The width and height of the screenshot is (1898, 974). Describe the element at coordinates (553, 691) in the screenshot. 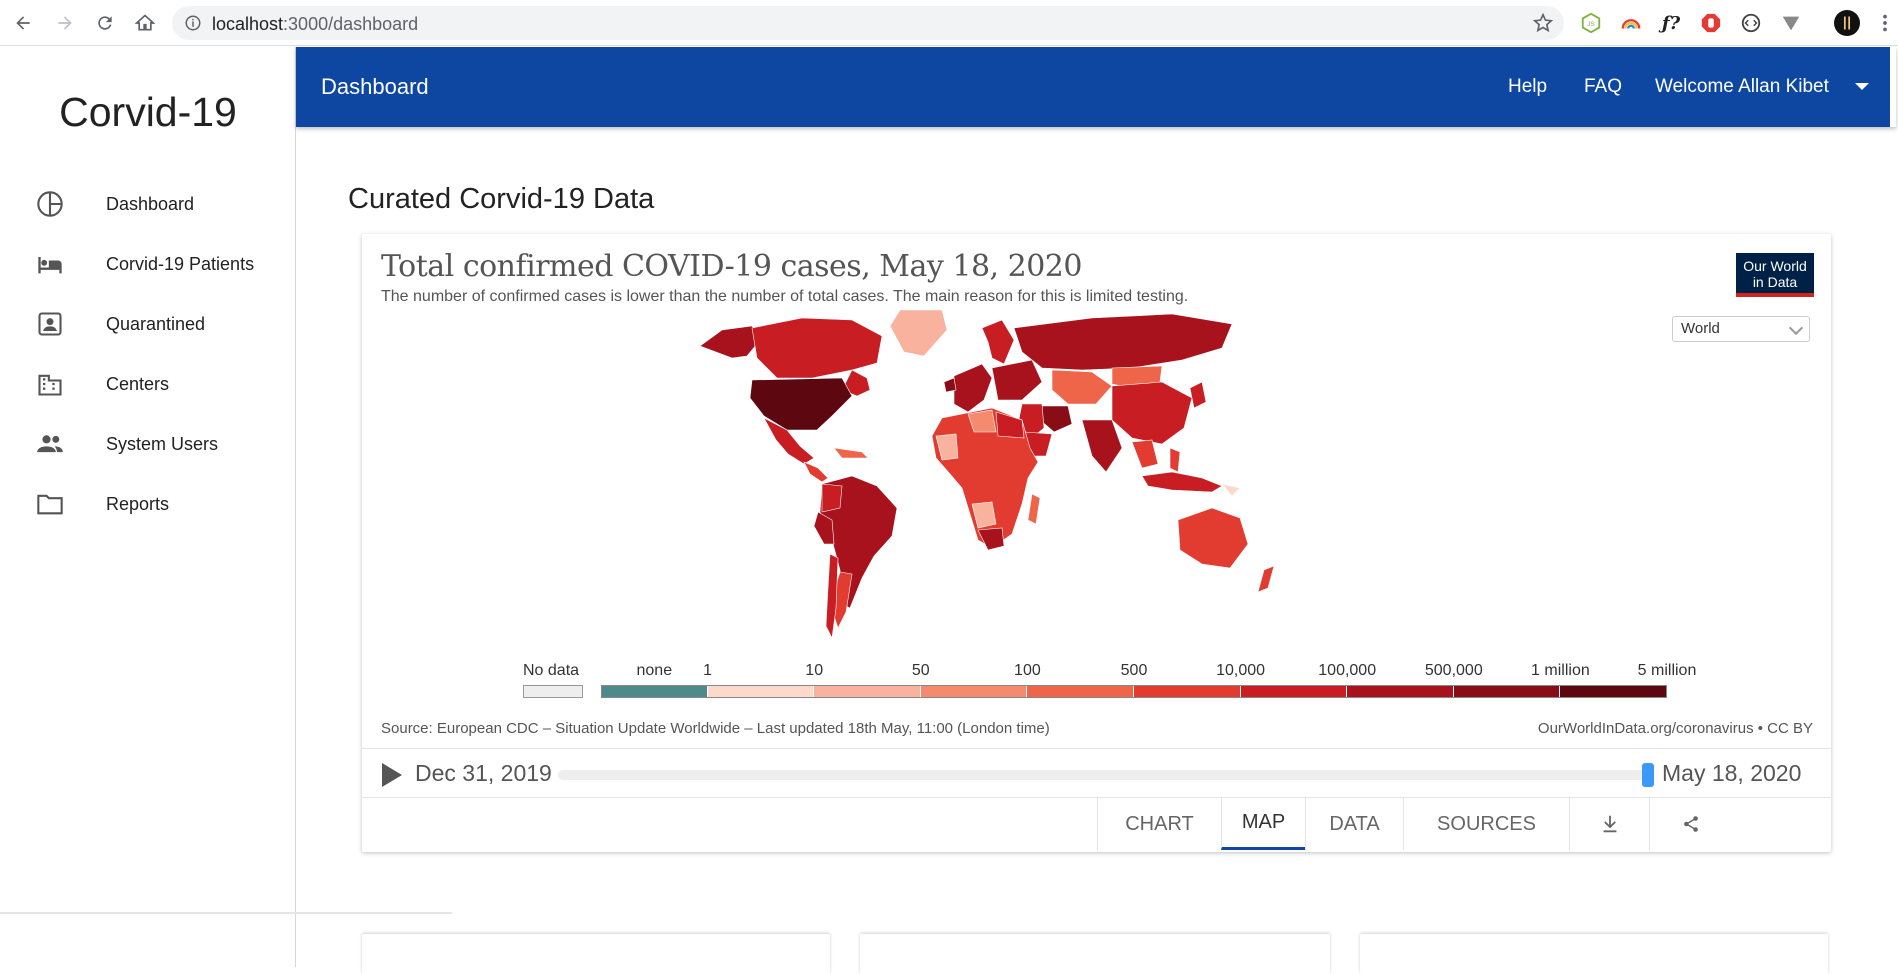

I see `legend-nodata-swatch` at that location.